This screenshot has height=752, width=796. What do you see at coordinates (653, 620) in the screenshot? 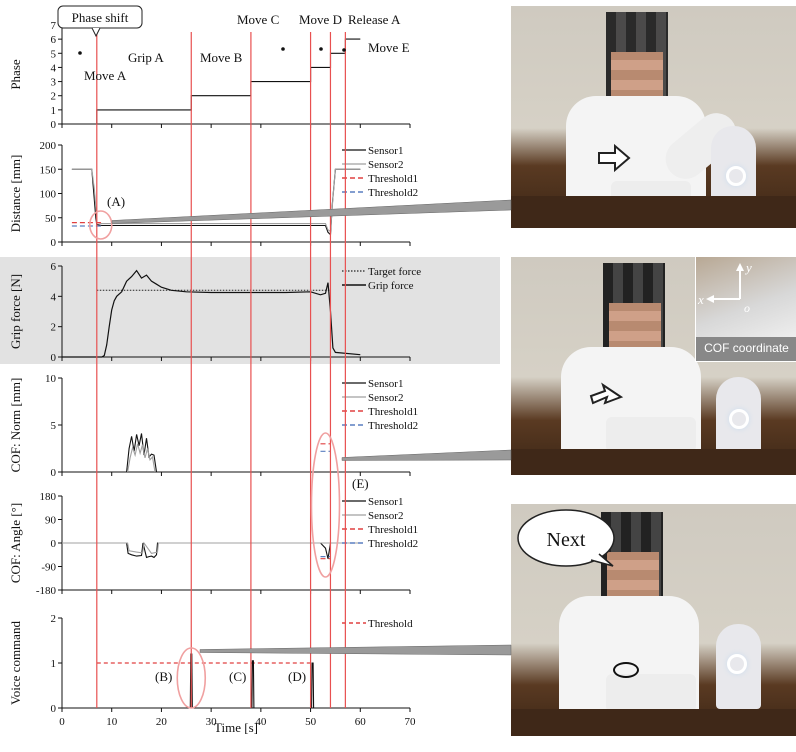
I see `photo-voice: Next` at bounding box center [653, 620].